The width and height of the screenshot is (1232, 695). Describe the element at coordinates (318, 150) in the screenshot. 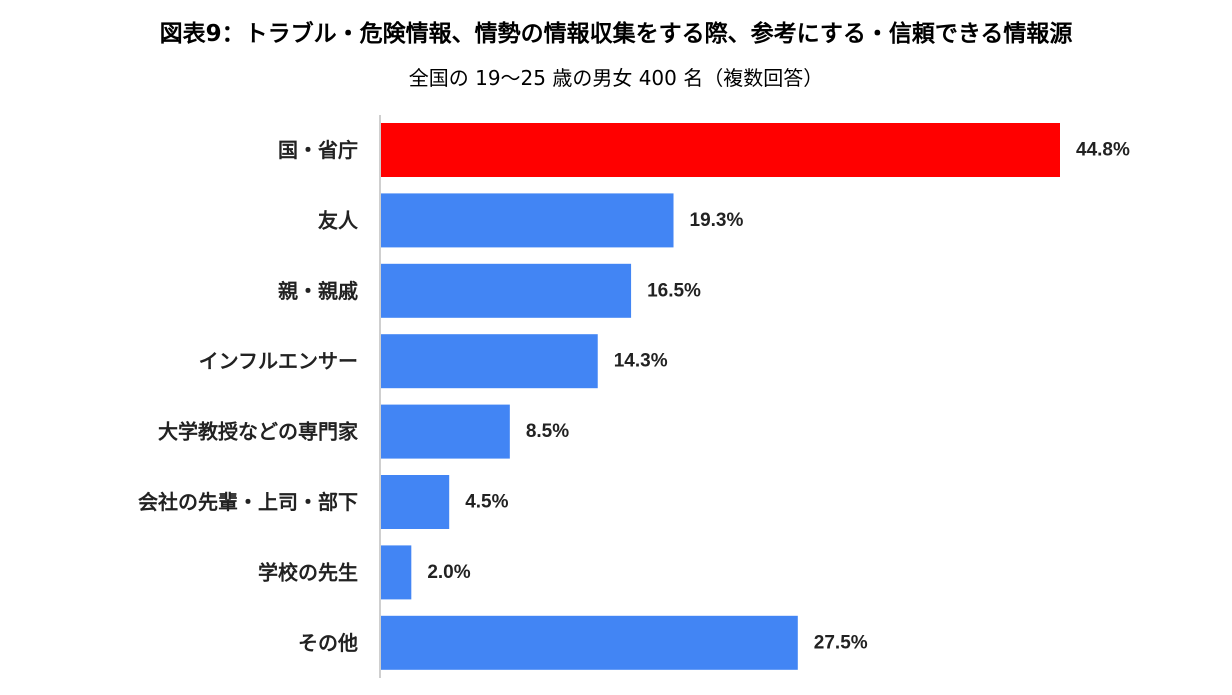

I see `category-label: 国・省庁` at that location.